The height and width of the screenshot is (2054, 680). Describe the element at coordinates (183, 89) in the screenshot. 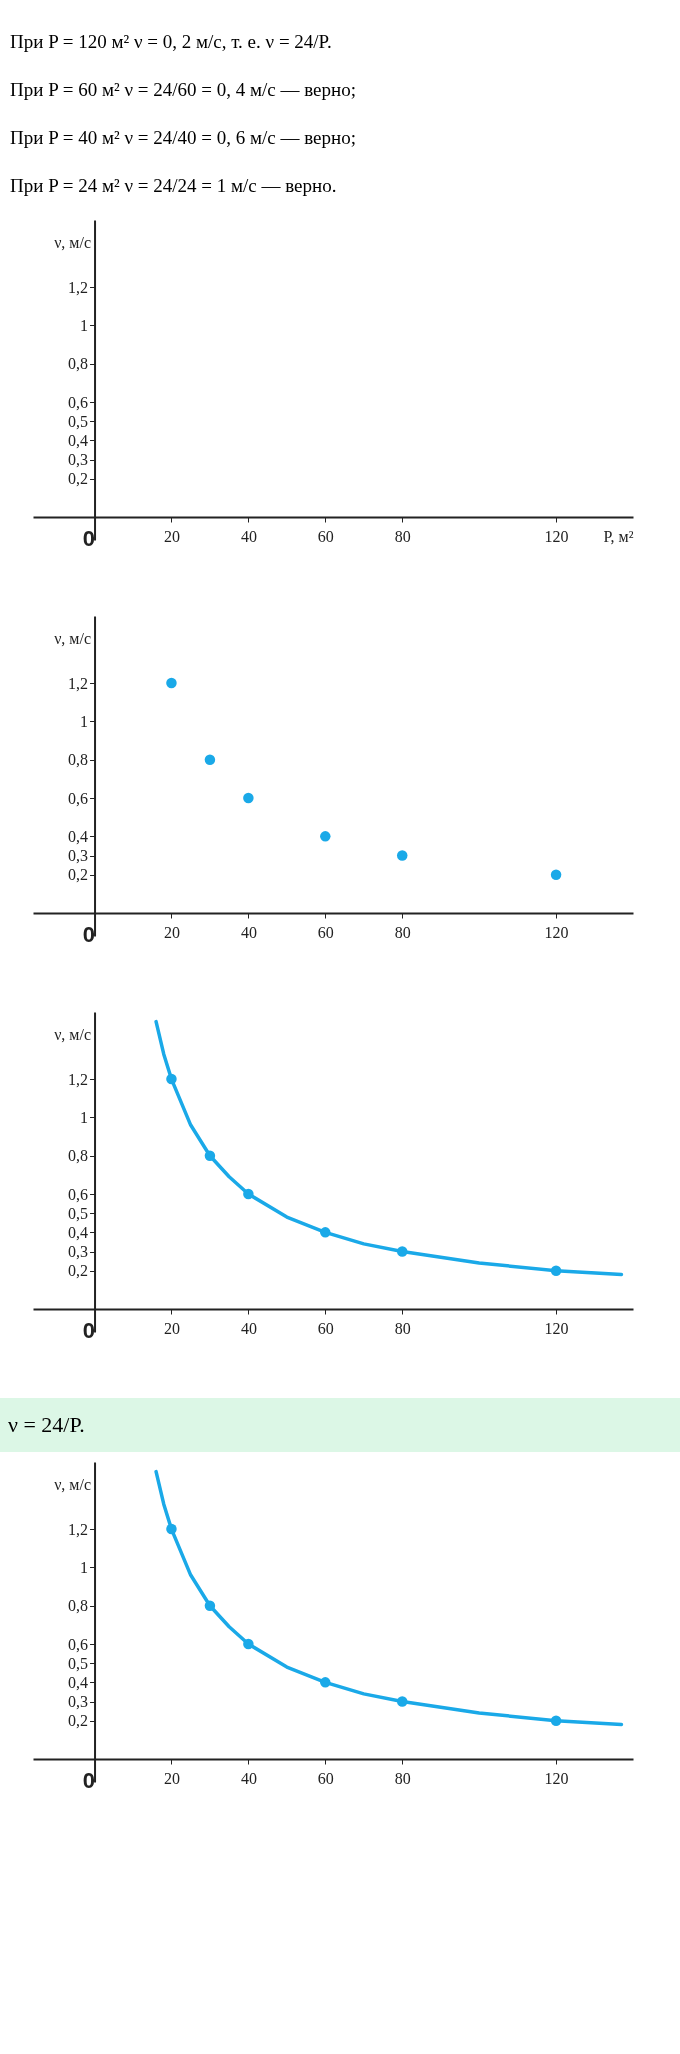

I see `text: При P = 60 м² ν = 24/60 = 0, 4 м/с — верно;` at that location.